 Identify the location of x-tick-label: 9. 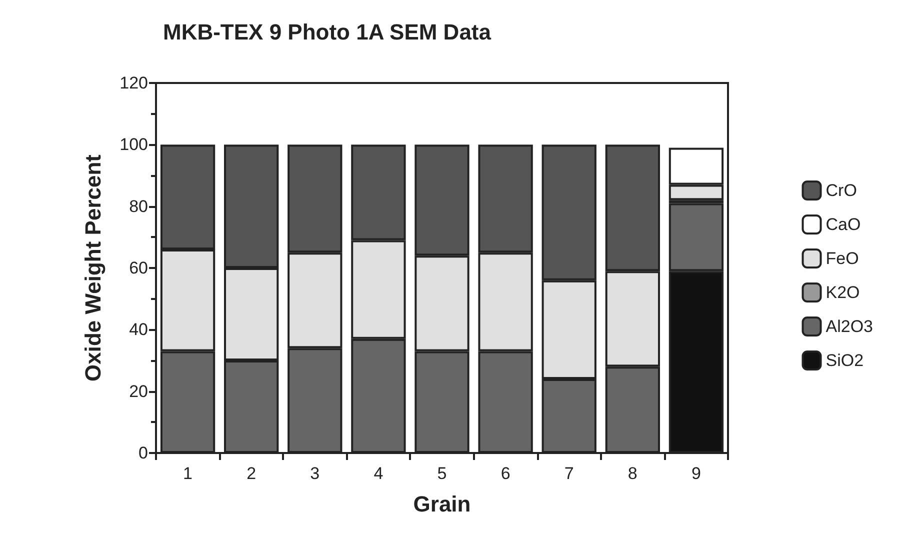
(696, 473).